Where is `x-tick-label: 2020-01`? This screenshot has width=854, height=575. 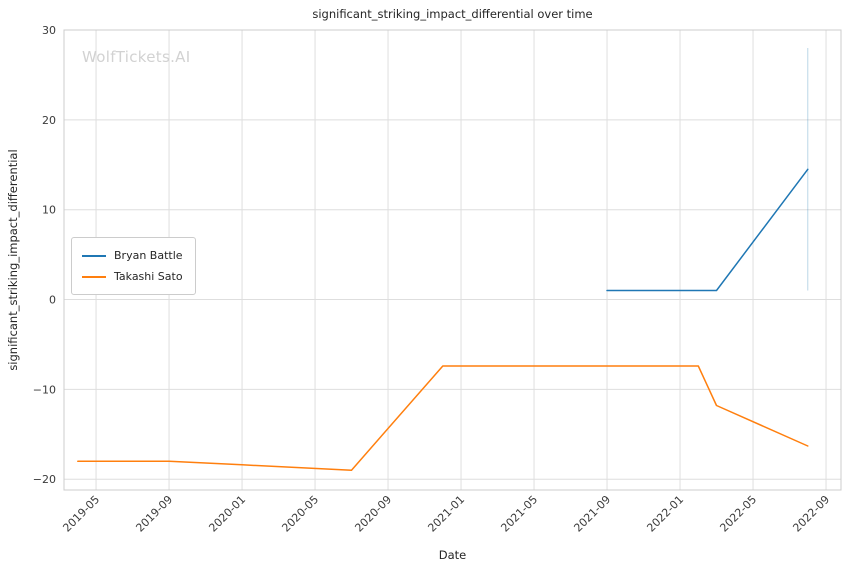 x-tick-label: 2020-01 is located at coordinates (227, 514).